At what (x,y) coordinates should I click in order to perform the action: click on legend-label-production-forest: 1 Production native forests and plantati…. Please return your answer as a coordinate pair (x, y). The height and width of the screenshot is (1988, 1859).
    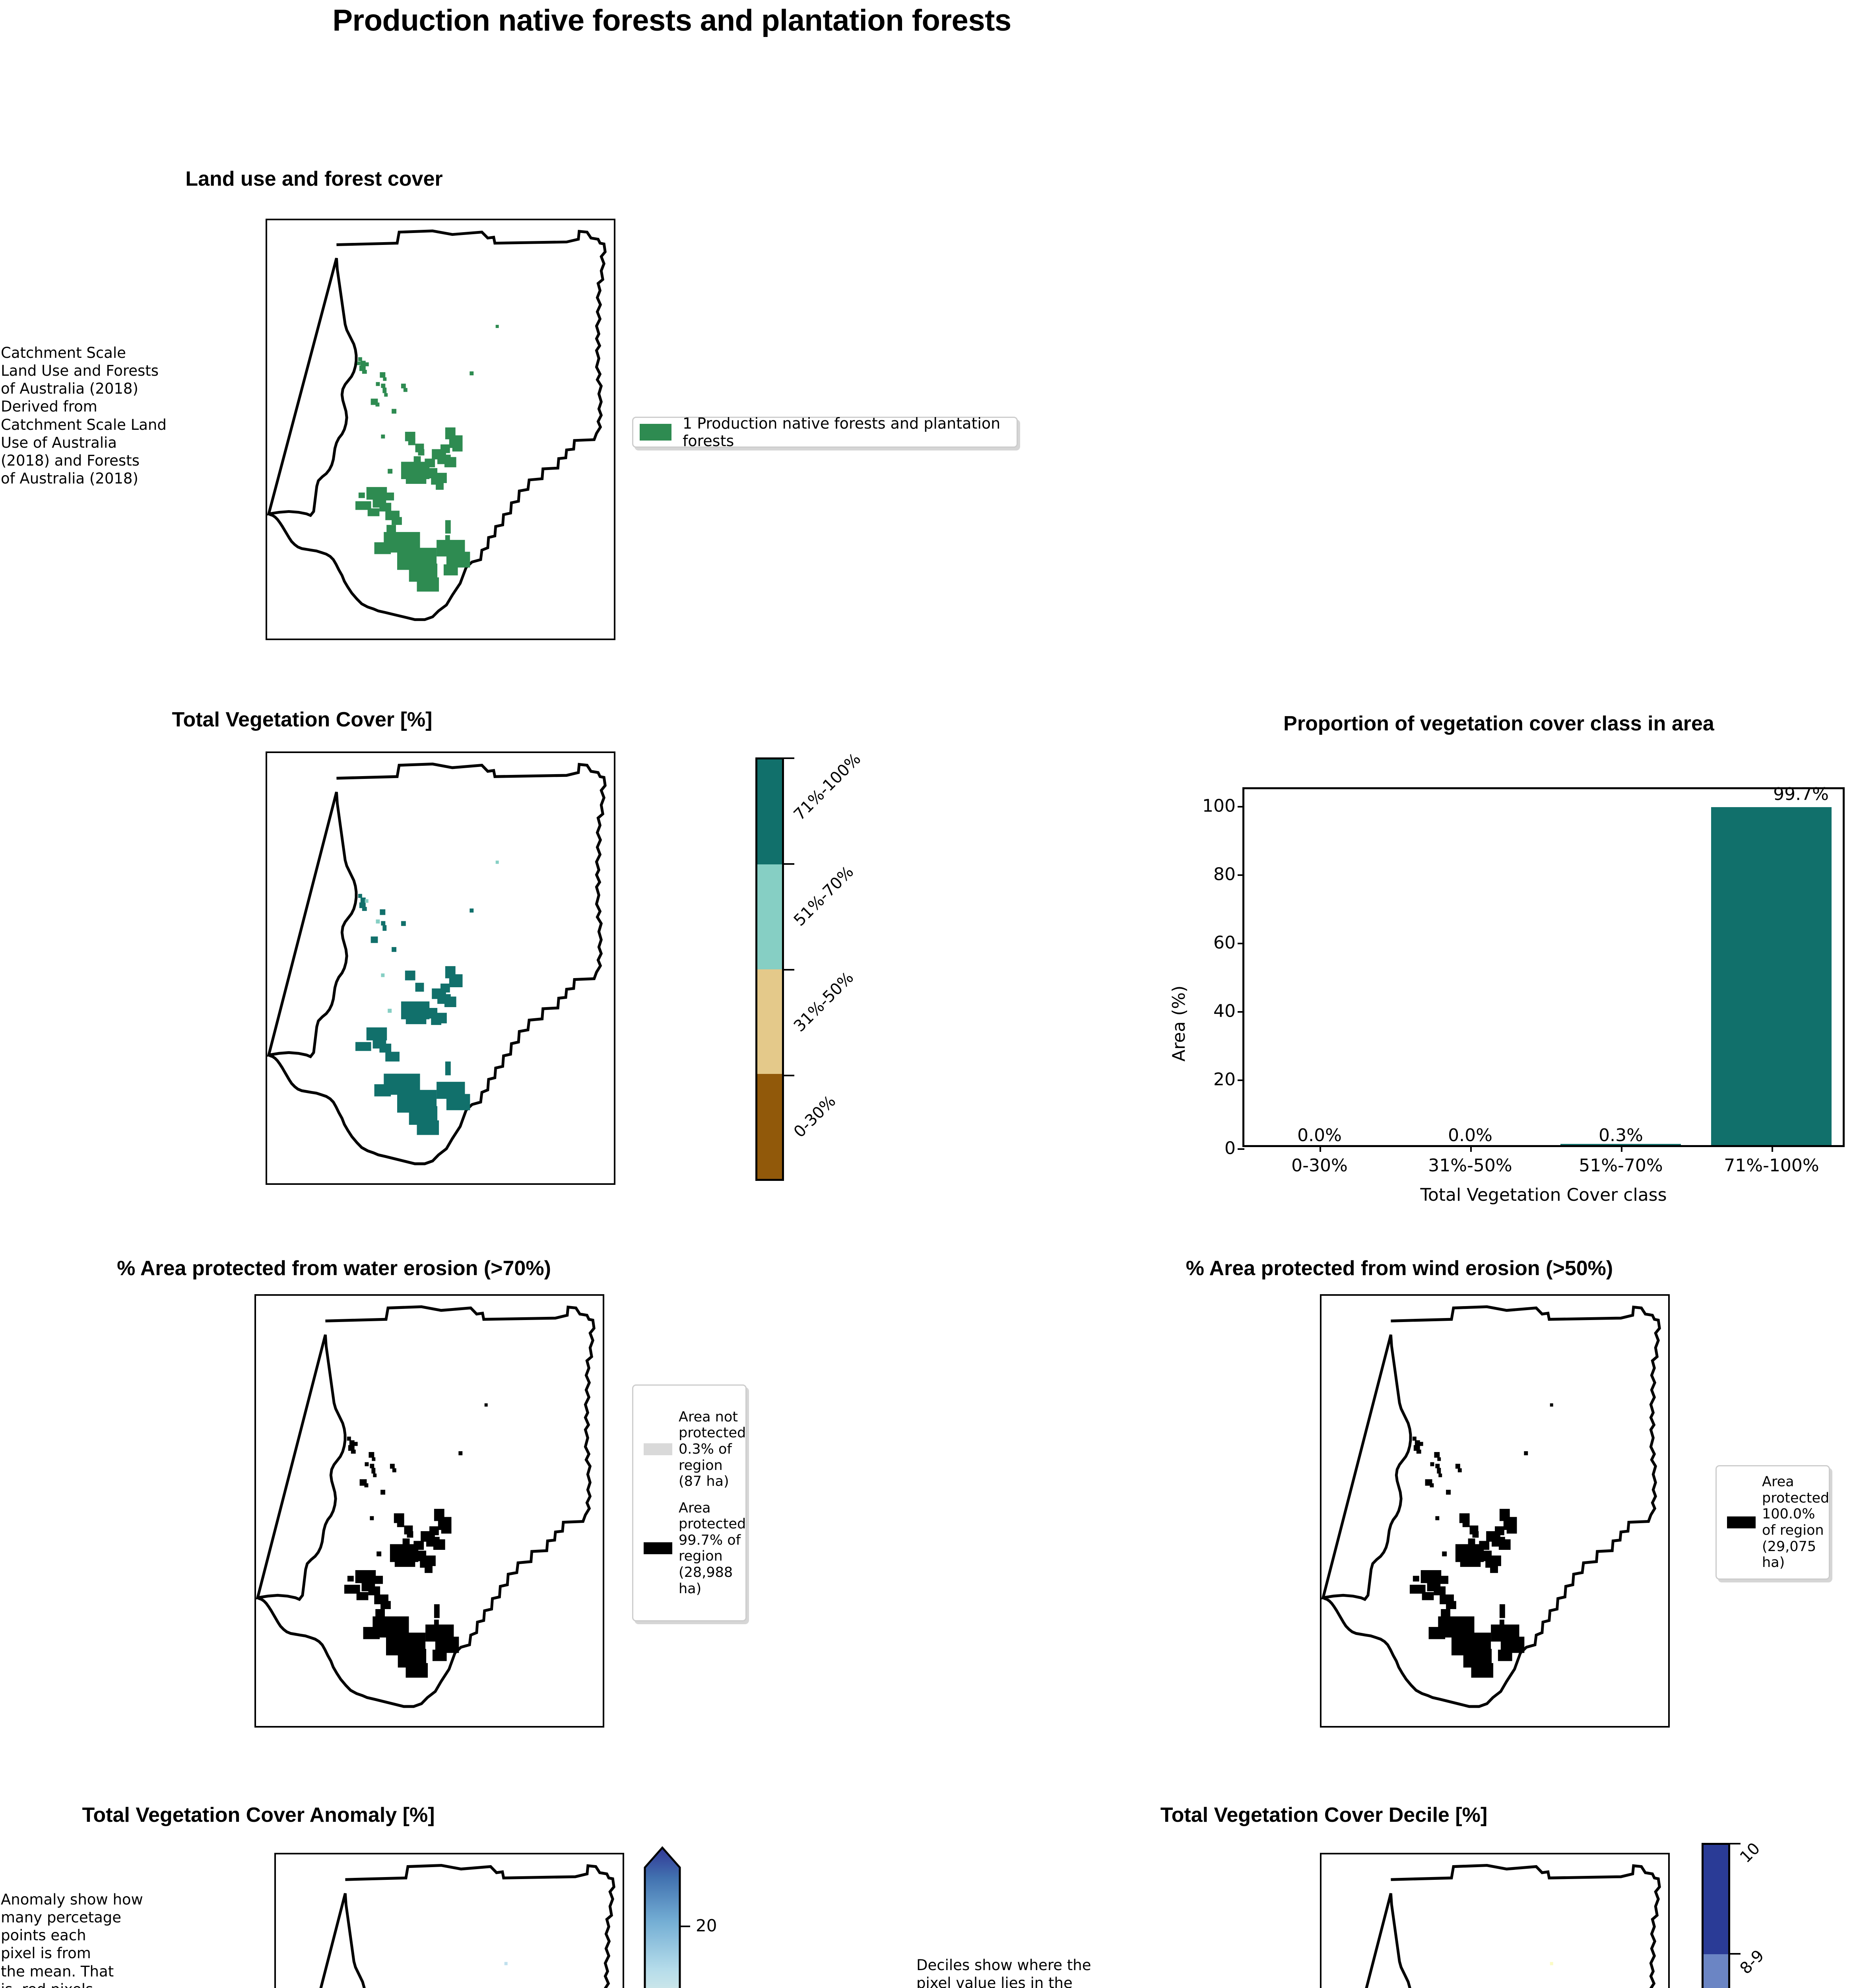
    Looking at the image, I should click on (842, 432).